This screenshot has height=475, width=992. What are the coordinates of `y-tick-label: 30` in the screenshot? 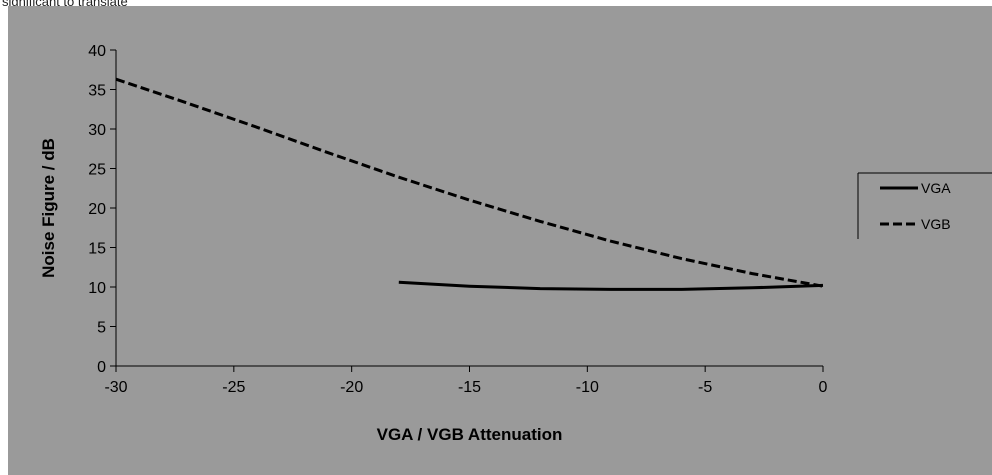 It's located at (97, 130).